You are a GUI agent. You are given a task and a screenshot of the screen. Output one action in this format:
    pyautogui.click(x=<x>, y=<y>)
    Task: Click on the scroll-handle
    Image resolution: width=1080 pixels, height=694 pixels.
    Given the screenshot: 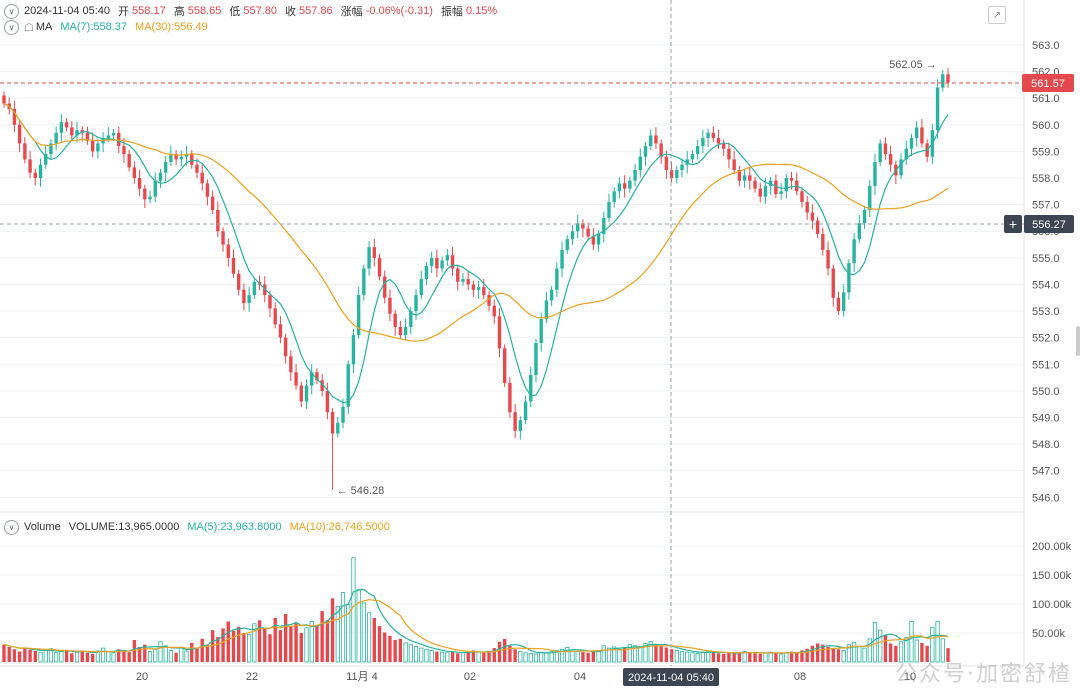 What is the action you would take?
    pyautogui.click(x=1078, y=341)
    